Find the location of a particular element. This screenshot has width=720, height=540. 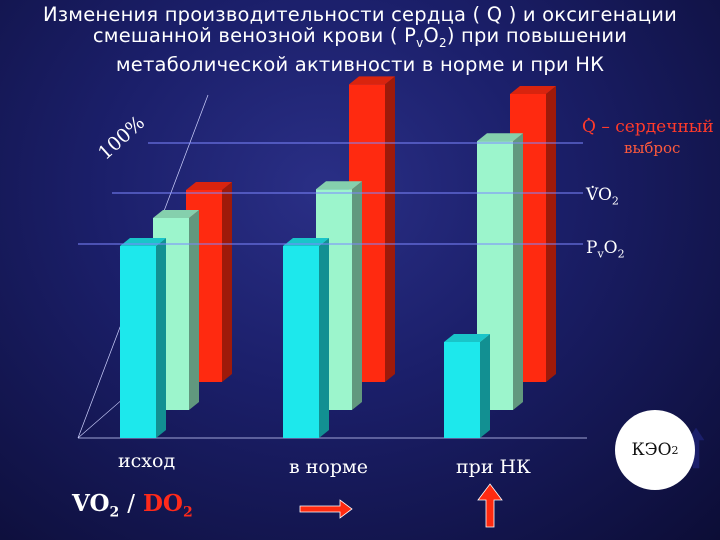

ratio-vo2: VO2 is located at coordinates (96, 505).